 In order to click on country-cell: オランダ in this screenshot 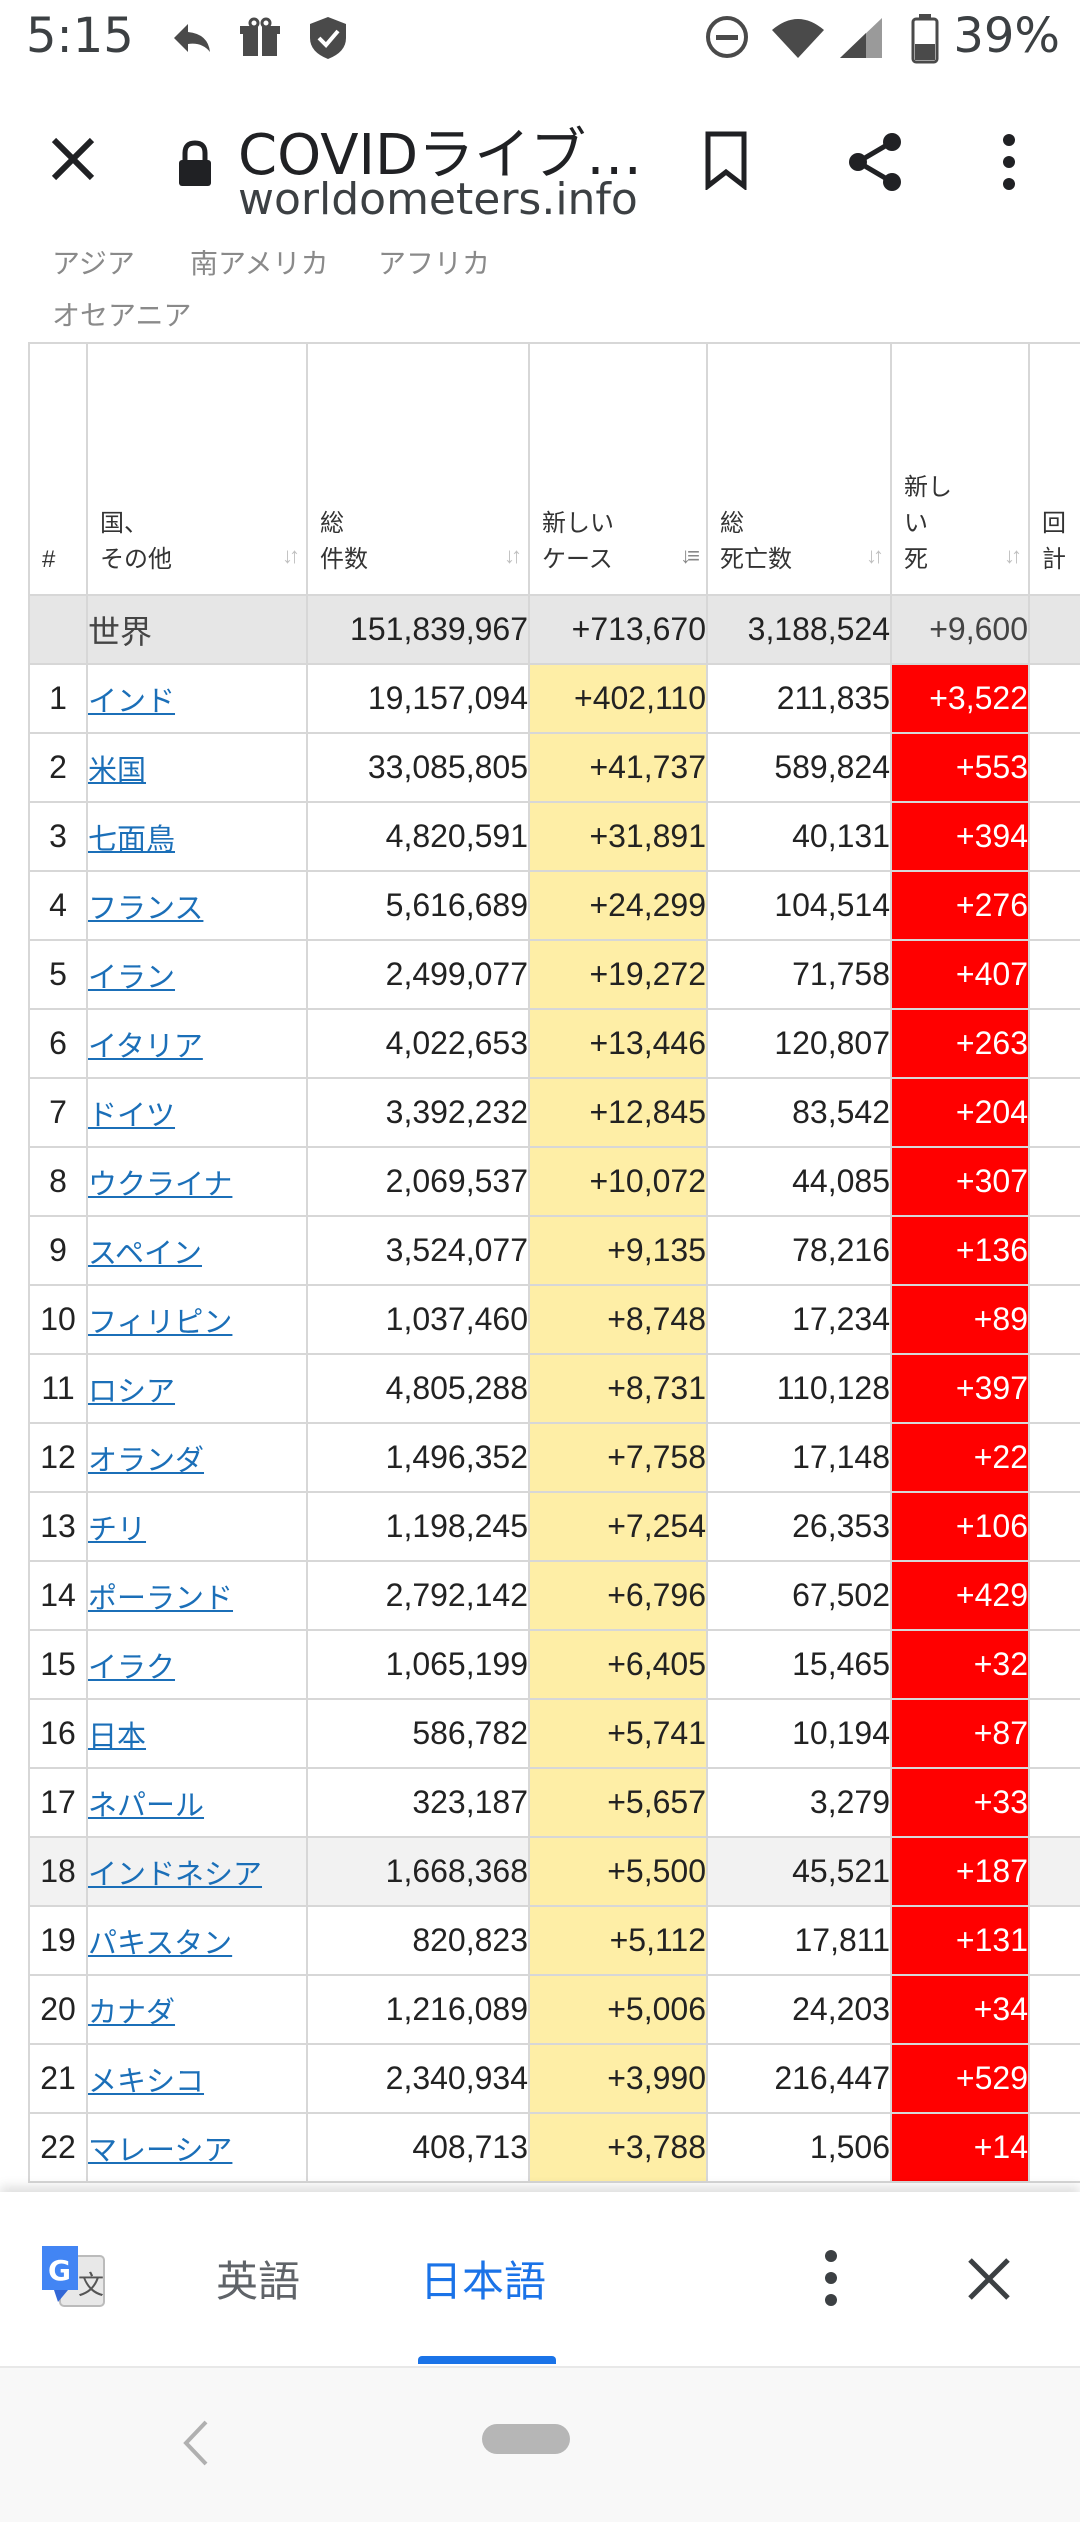, I will do `click(197, 1457)`.